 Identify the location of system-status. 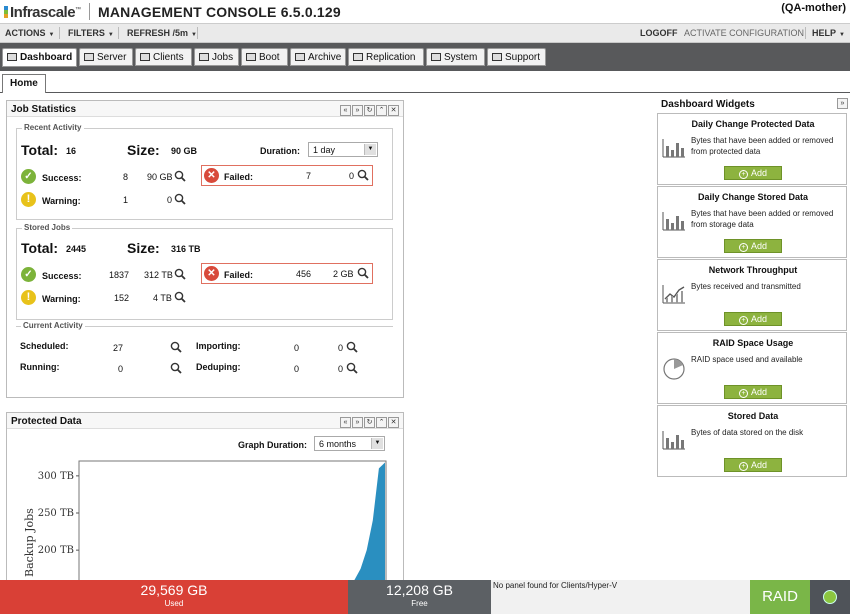
(830, 597).